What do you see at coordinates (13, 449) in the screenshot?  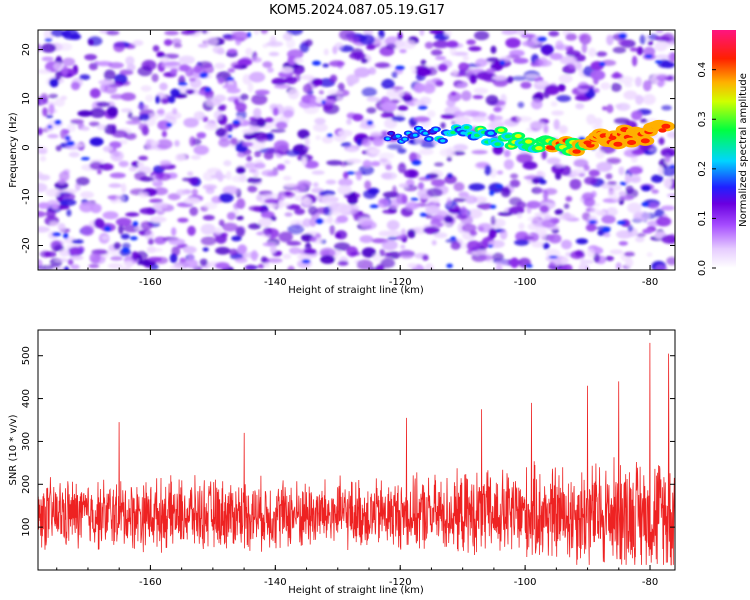 I see `snr-y-axis-label: SNR (10 * v/v)` at bounding box center [13, 449].